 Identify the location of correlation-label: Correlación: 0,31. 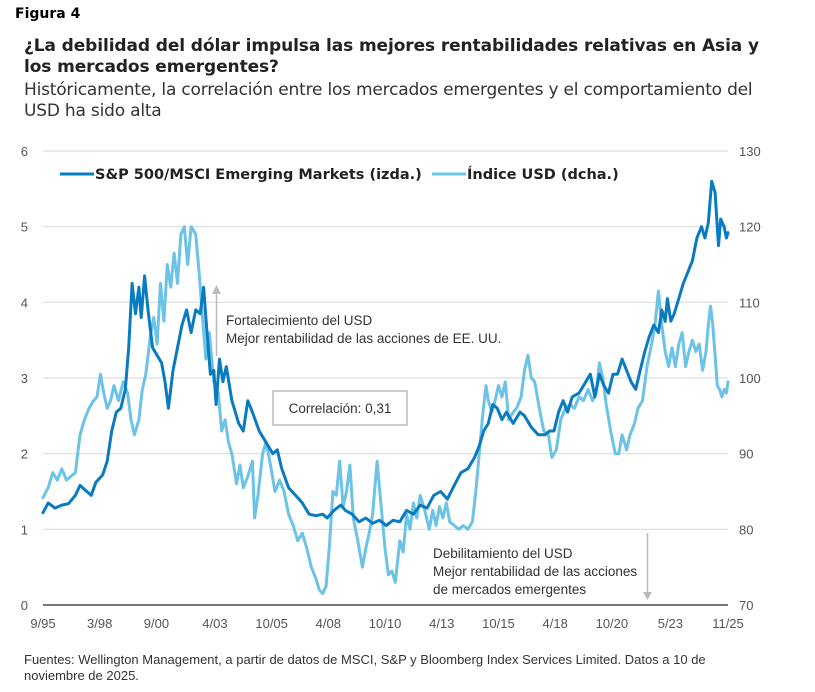
(340, 408).